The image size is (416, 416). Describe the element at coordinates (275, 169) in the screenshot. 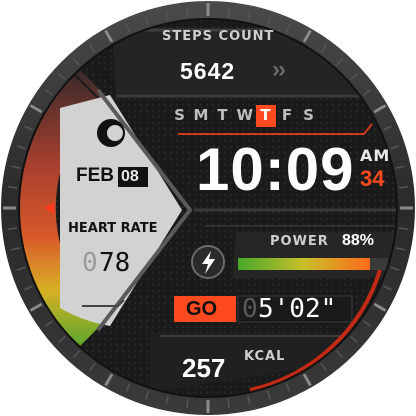

I see `time-value: 10:09` at that location.